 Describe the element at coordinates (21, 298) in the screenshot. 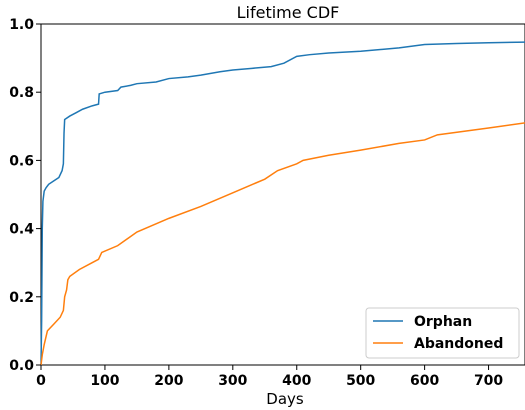

I see `y-tick-label: 0.2` at that location.